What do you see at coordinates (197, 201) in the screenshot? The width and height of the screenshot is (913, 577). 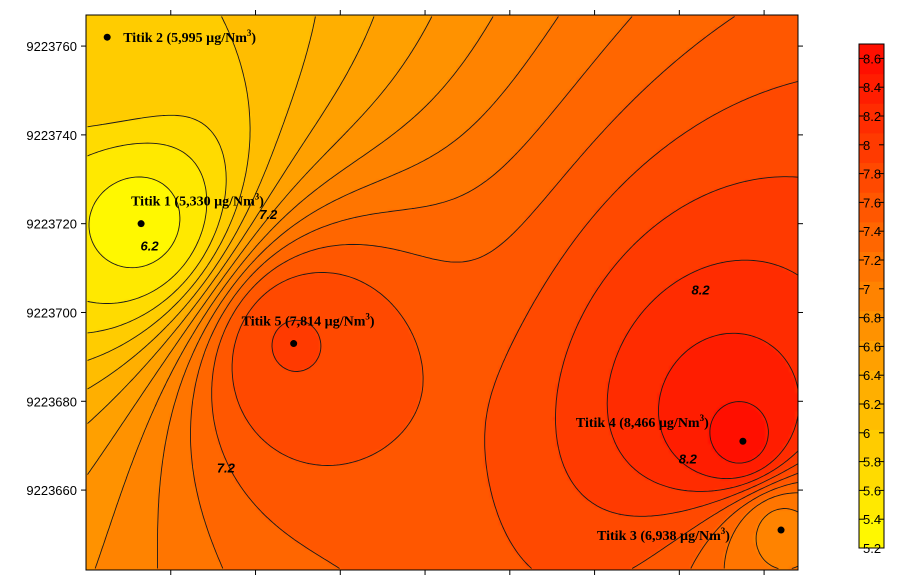 I see `sample-point-label: Titik 1 (5,330 µg/Nm3)` at bounding box center [197, 201].